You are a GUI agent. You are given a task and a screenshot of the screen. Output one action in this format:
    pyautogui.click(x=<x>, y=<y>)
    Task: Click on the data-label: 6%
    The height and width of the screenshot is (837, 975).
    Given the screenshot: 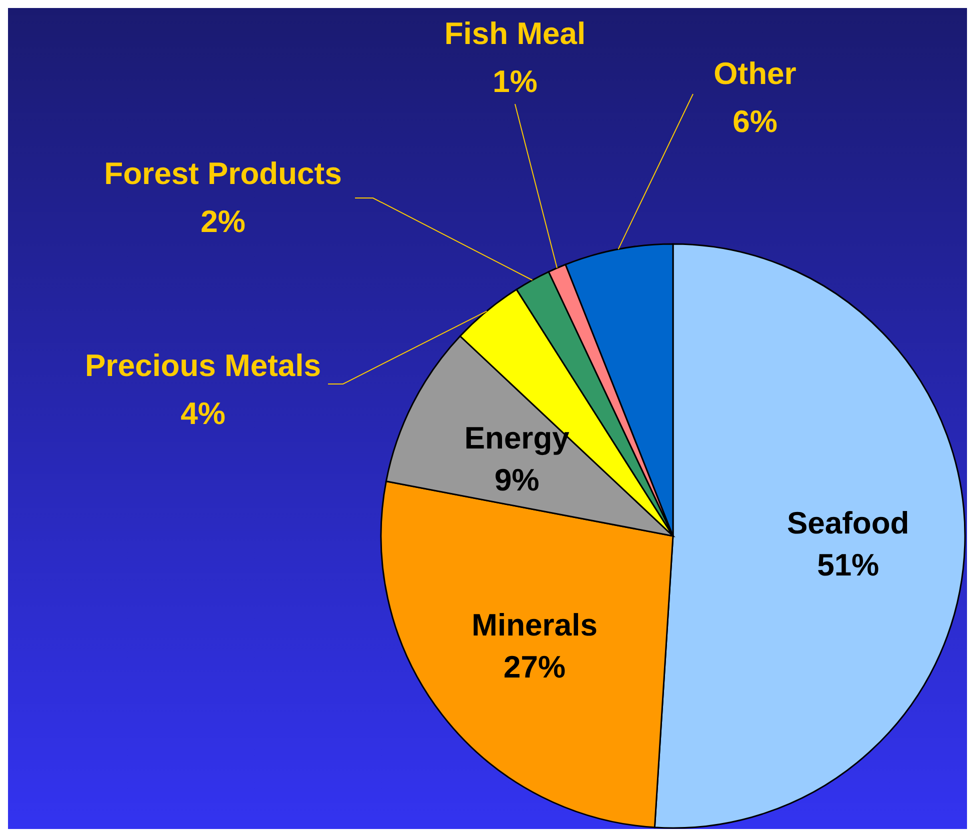 What is the action you would take?
    pyautogui.click(x=755, y=121)
    